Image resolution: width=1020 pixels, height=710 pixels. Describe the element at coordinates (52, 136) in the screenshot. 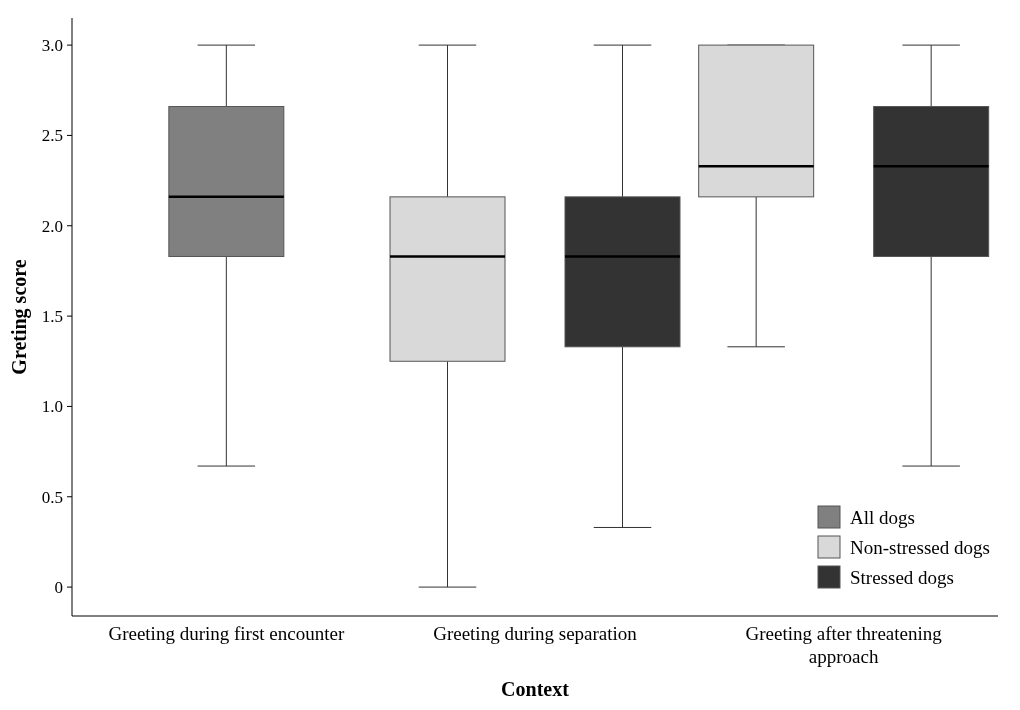

I see `y-tick-label: 2.5` at that location.